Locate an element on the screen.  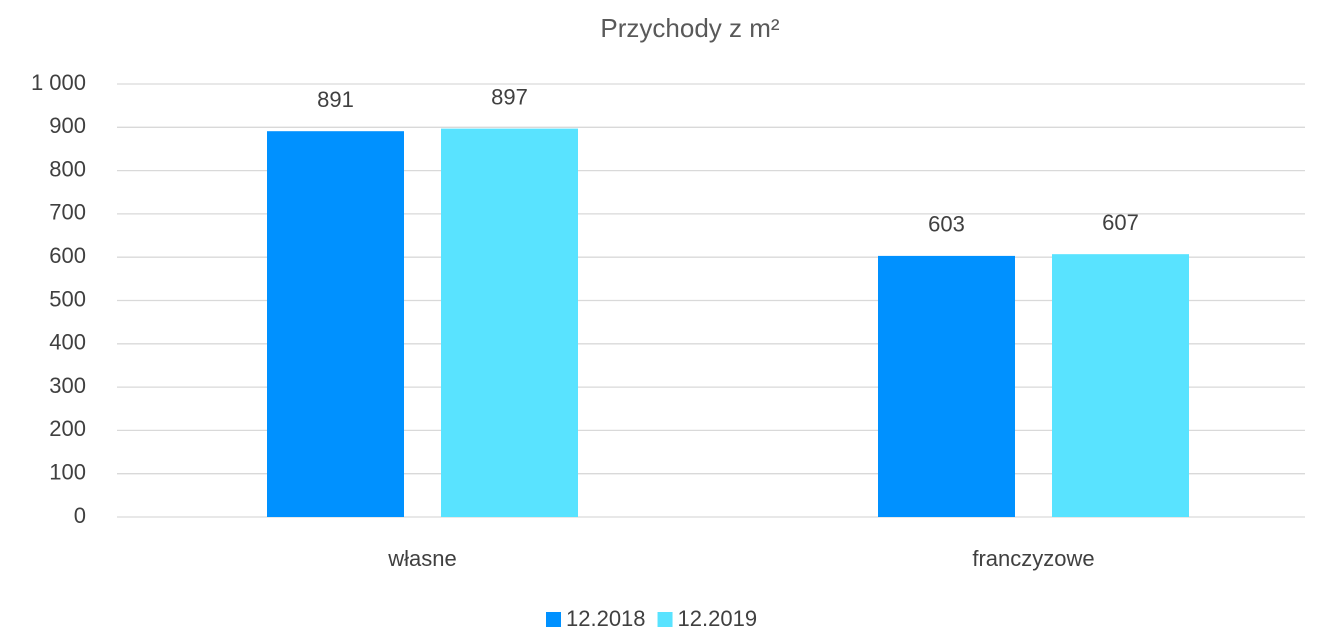
legend-label: 12.2018 is located at coordinates (606, 618).